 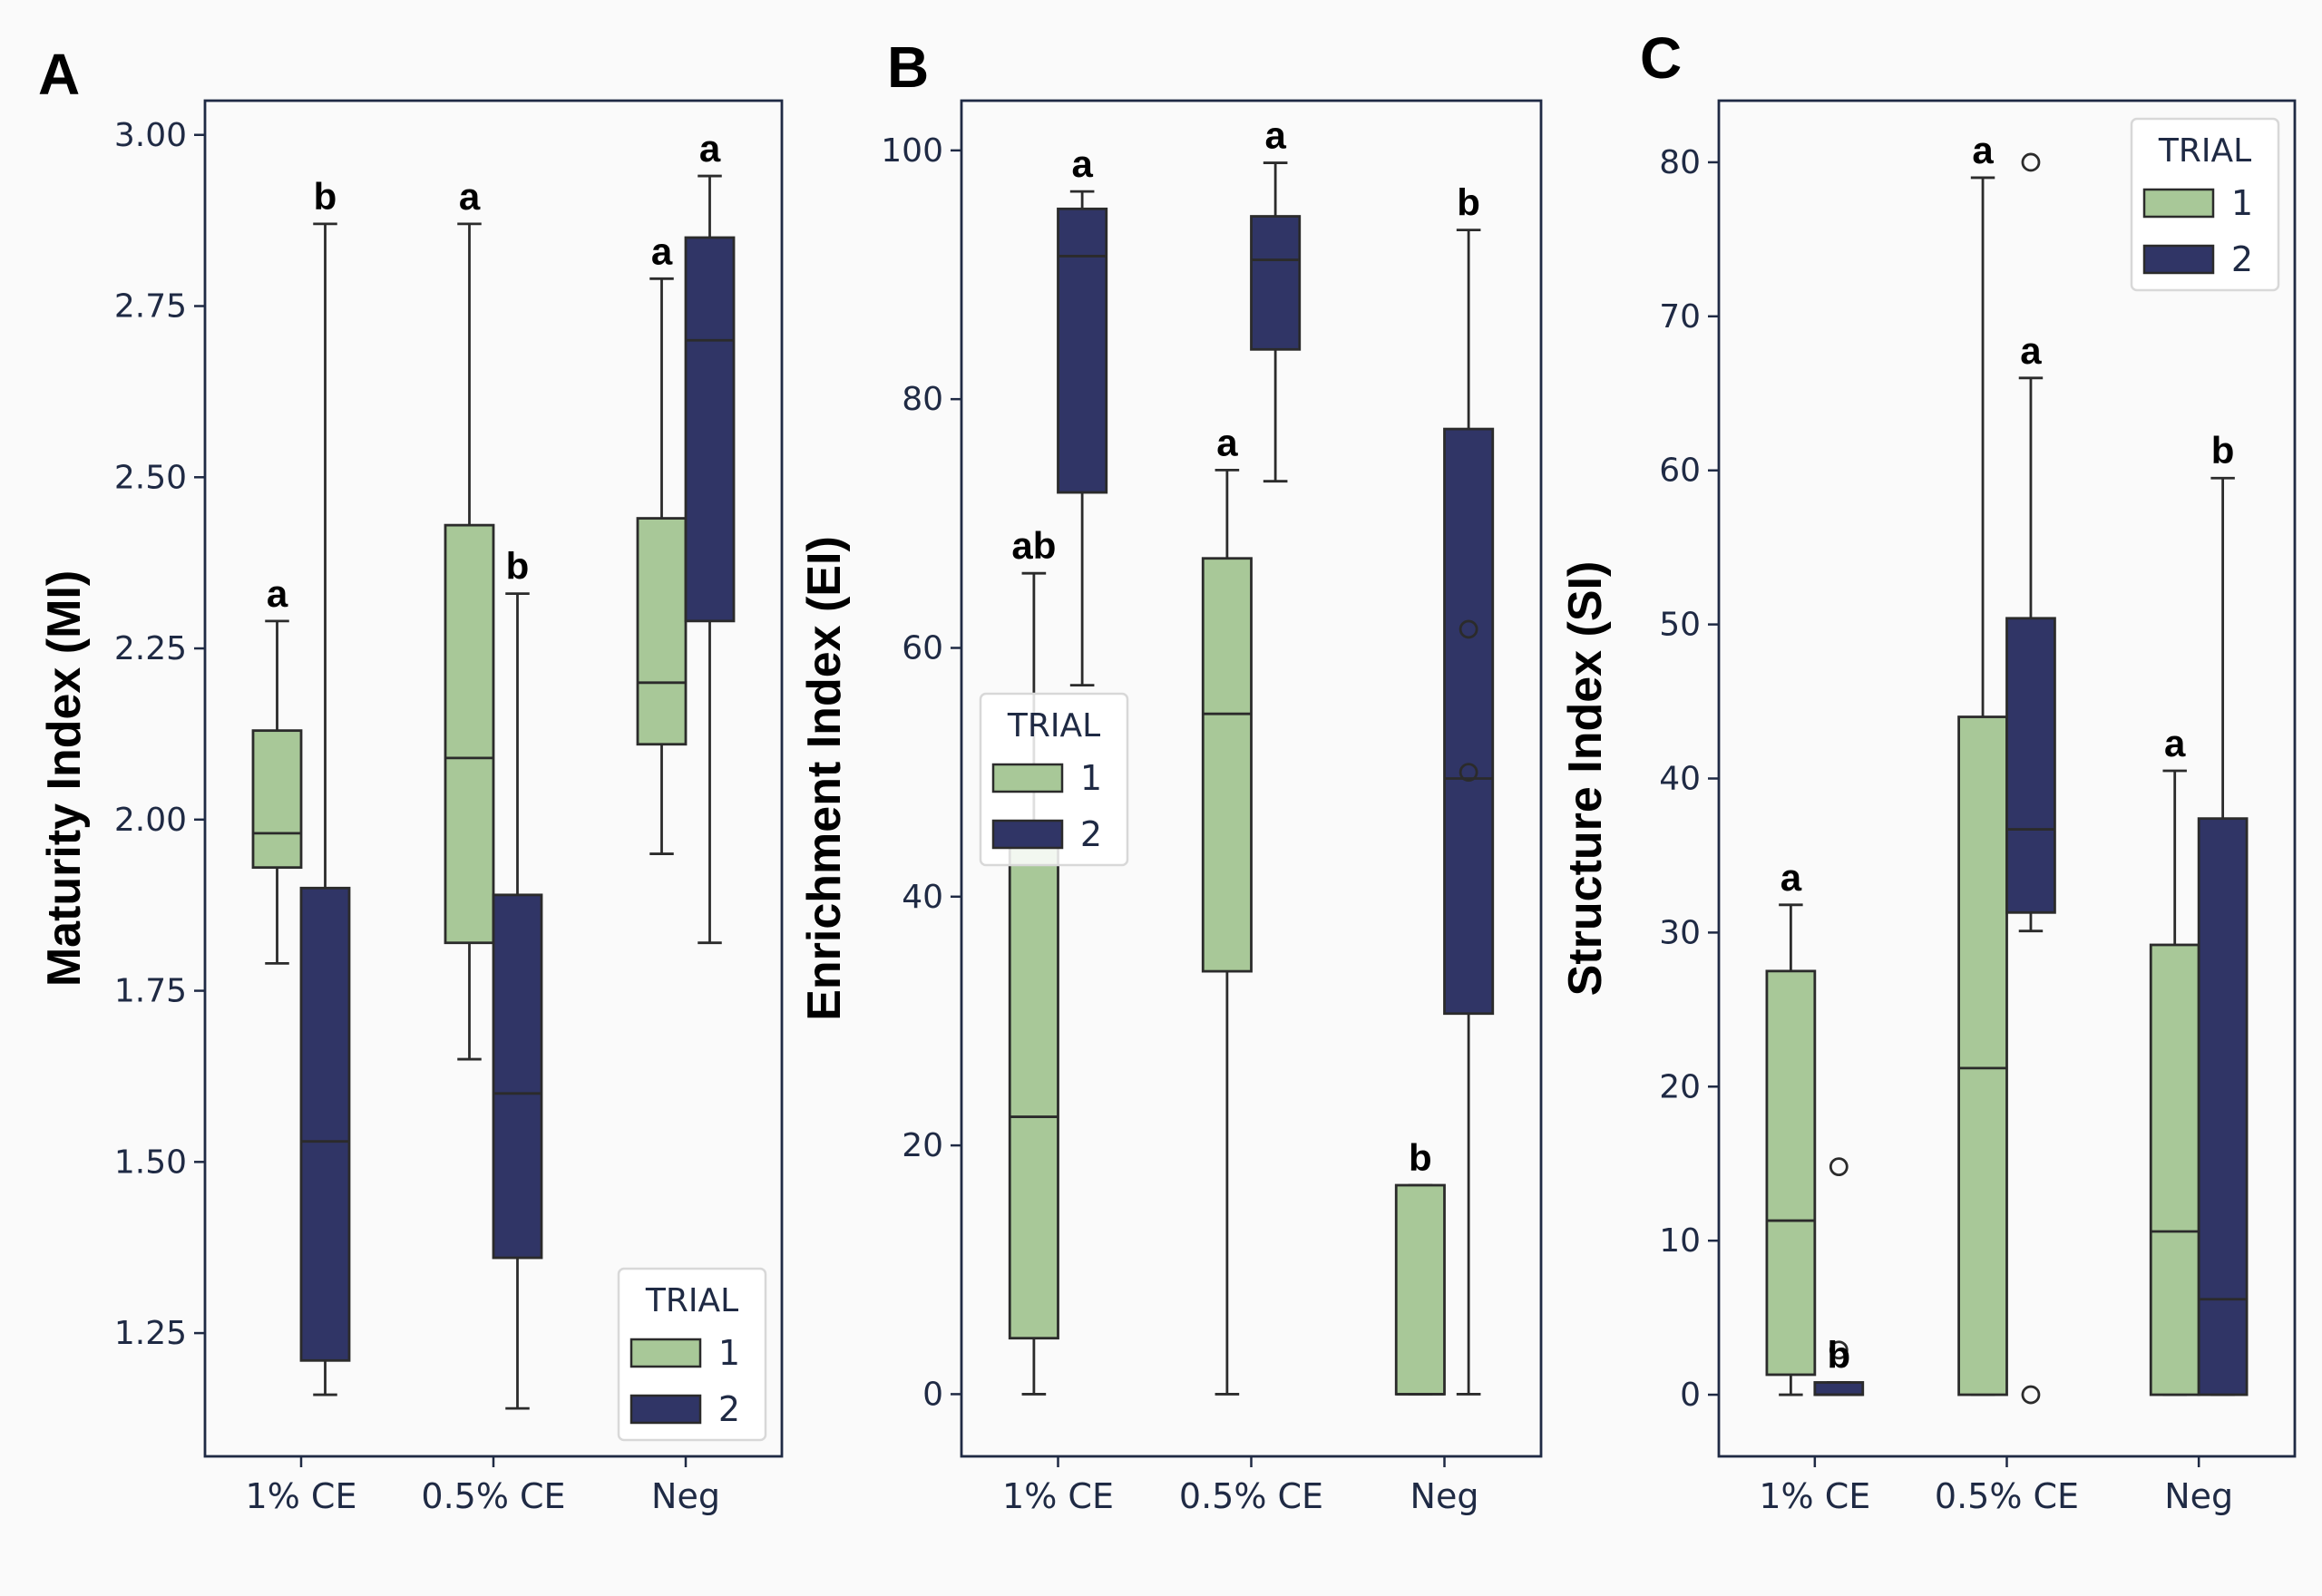 I want to click on box-trial-1-neg: b, so click(x=1420, y=1266).